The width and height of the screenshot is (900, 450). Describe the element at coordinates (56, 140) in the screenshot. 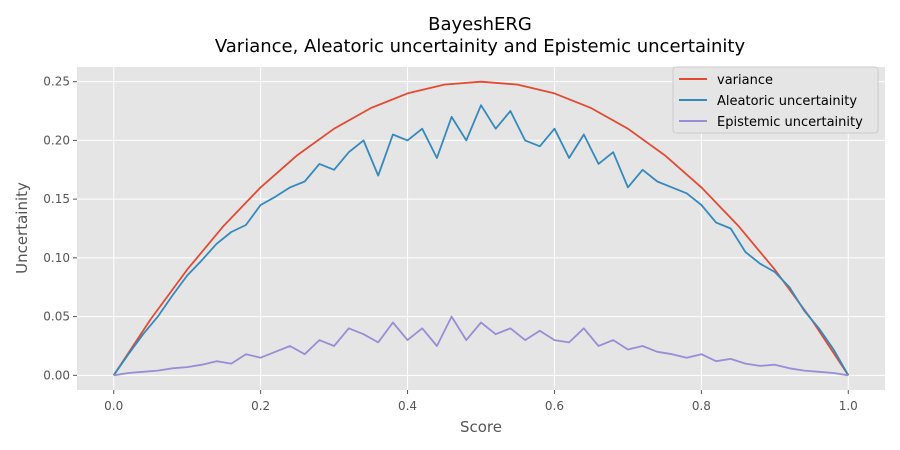

I see `y-tick-label: 0.20` at that location.